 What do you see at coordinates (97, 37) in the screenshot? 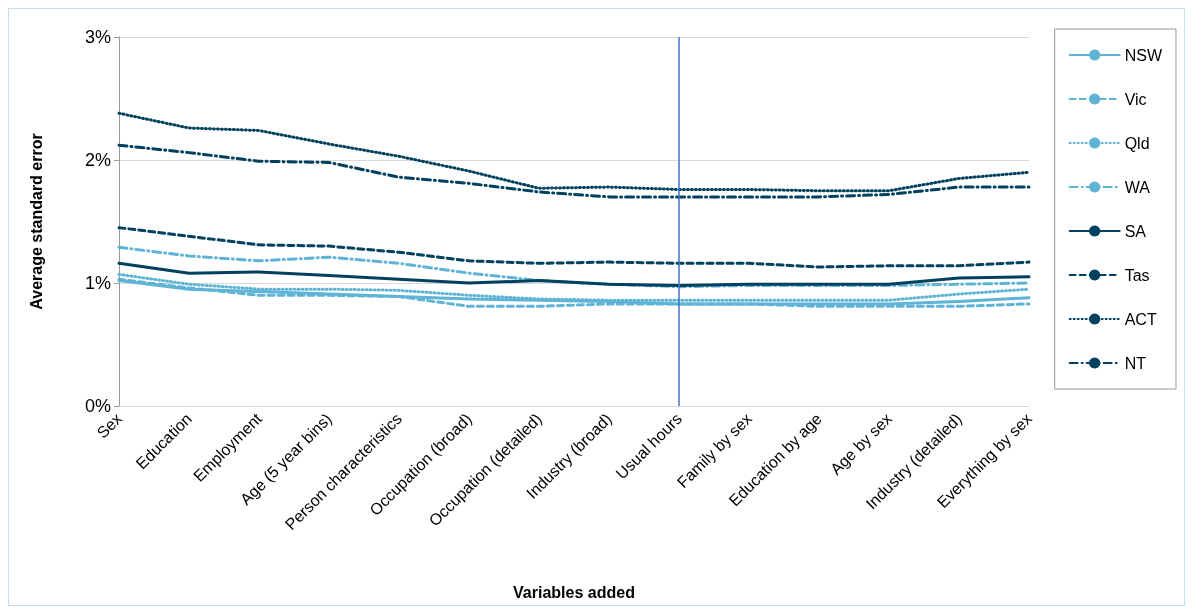
I see `y-tick-label: 3%` at bounding box center [97, 37].